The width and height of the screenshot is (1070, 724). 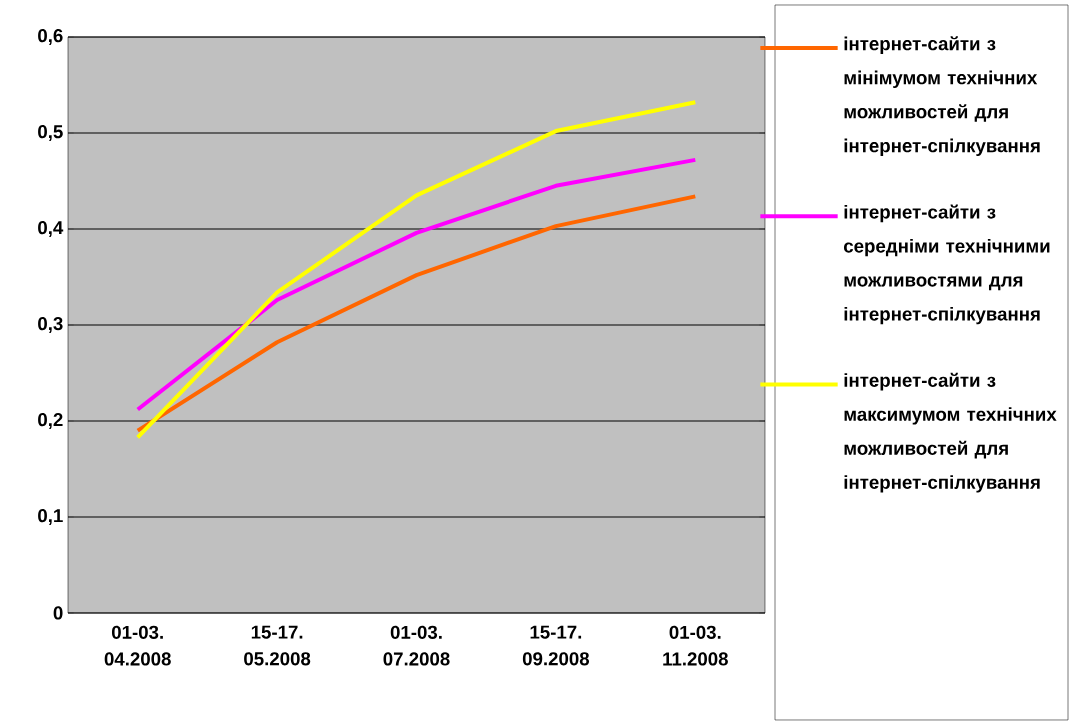 What do you see at coordinates (695, 645) in the screenshot?
I see `x-tick-label: 01-03. 11.2008` at bounding box center [695, 645].